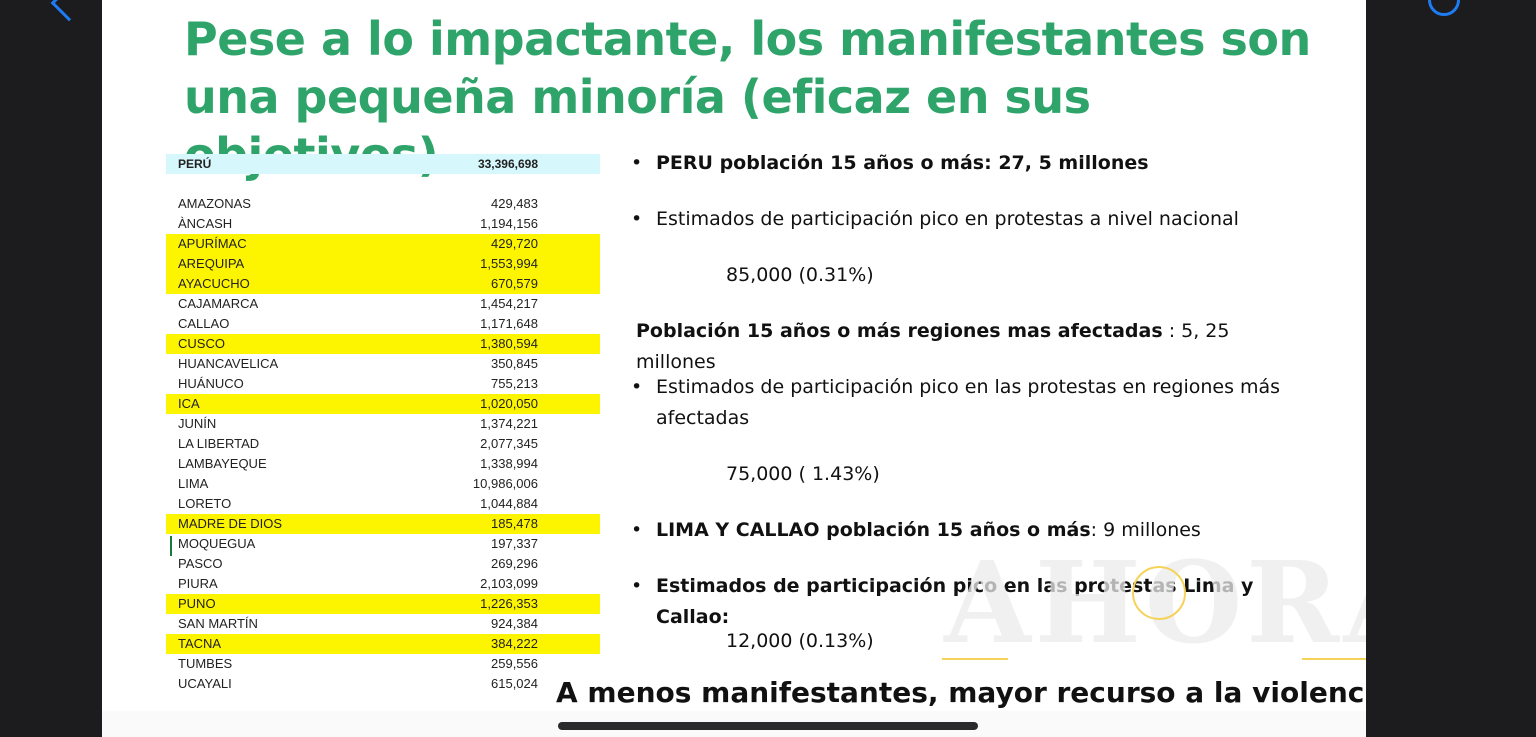  Describe the element at coordinates (193, 483) in the screenshot. I see `region-name: LIMA` at that location.